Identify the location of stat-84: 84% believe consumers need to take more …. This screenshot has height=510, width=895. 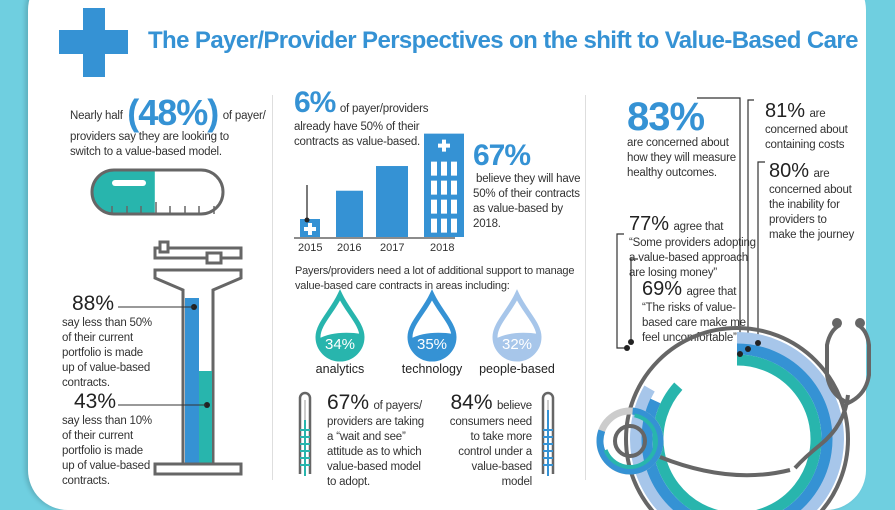
(486, 440).